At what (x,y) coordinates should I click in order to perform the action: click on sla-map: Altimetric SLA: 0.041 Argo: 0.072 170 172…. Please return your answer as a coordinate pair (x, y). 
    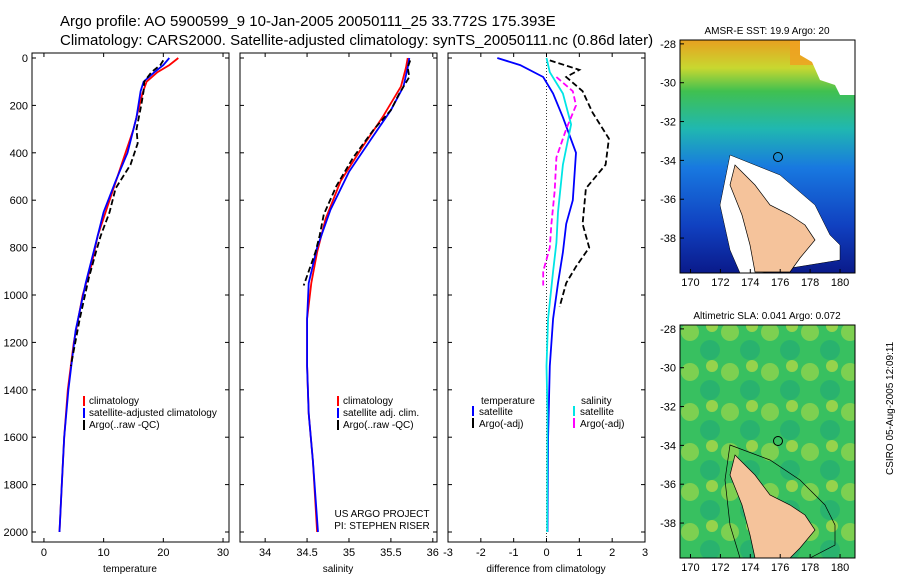
    Looking at the image, I should click on (758, 442).